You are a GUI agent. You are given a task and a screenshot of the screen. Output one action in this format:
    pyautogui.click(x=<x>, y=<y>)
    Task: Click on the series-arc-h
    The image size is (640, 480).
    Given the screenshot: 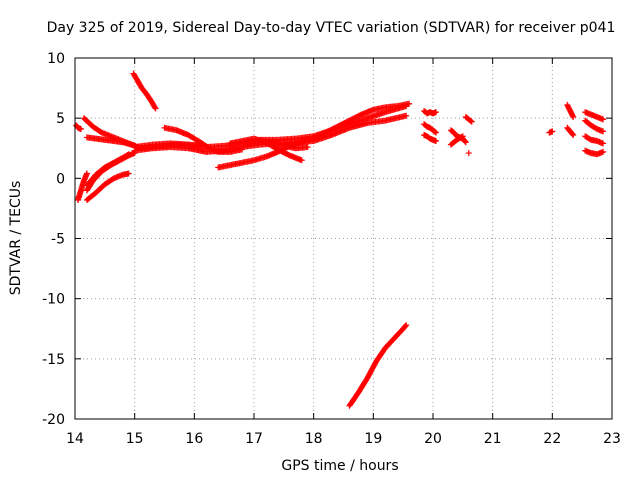 What is the action you would take?
    pyautogui.click(x=144, y=91)
    